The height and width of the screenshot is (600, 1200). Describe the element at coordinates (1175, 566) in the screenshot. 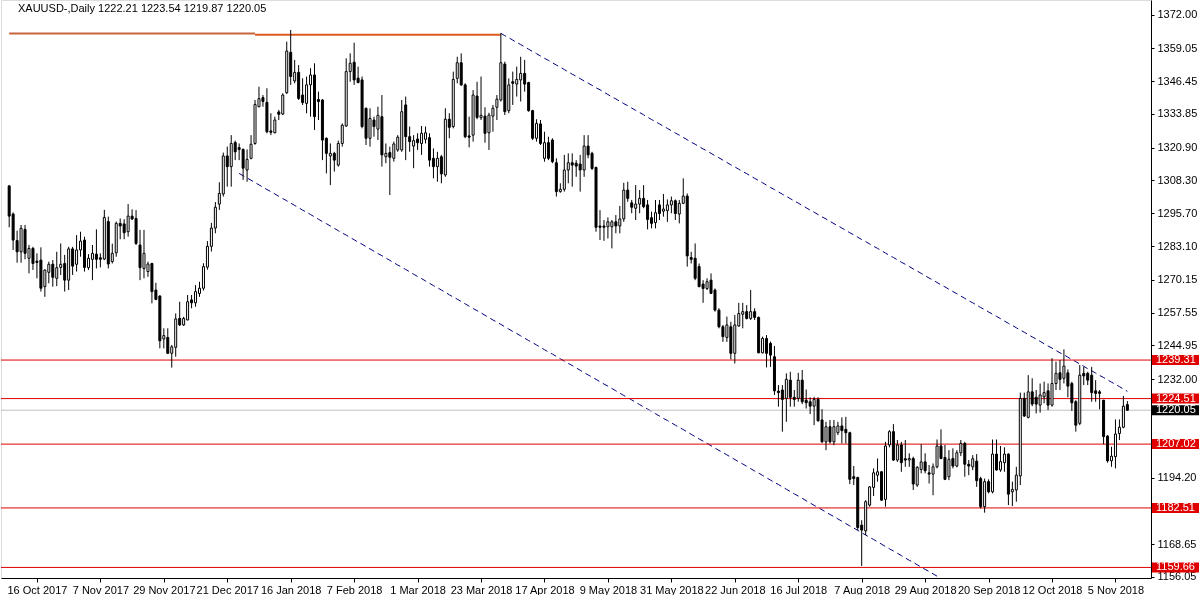

I see `ref-line-label: 1159.66` at that location.